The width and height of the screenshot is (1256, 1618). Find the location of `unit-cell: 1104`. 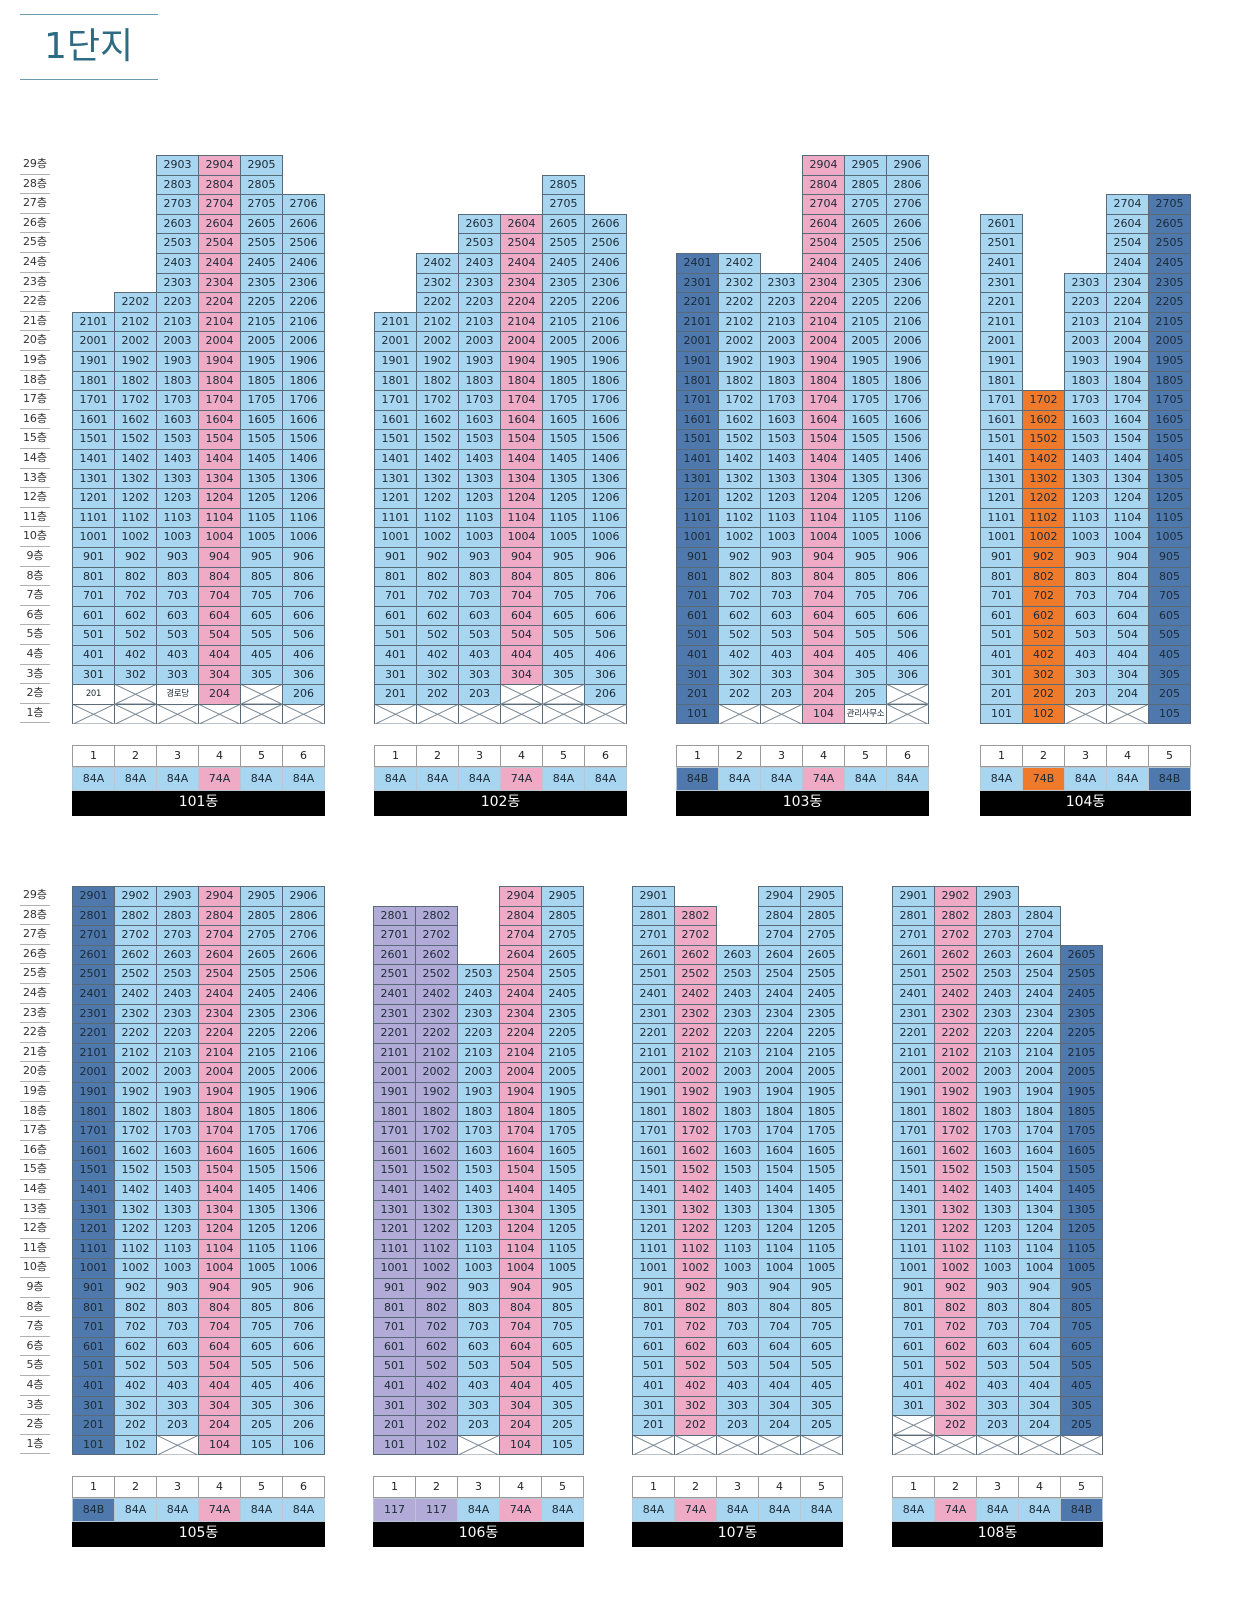

unit-cell: 1104 is located at coordinates (779, 1249).